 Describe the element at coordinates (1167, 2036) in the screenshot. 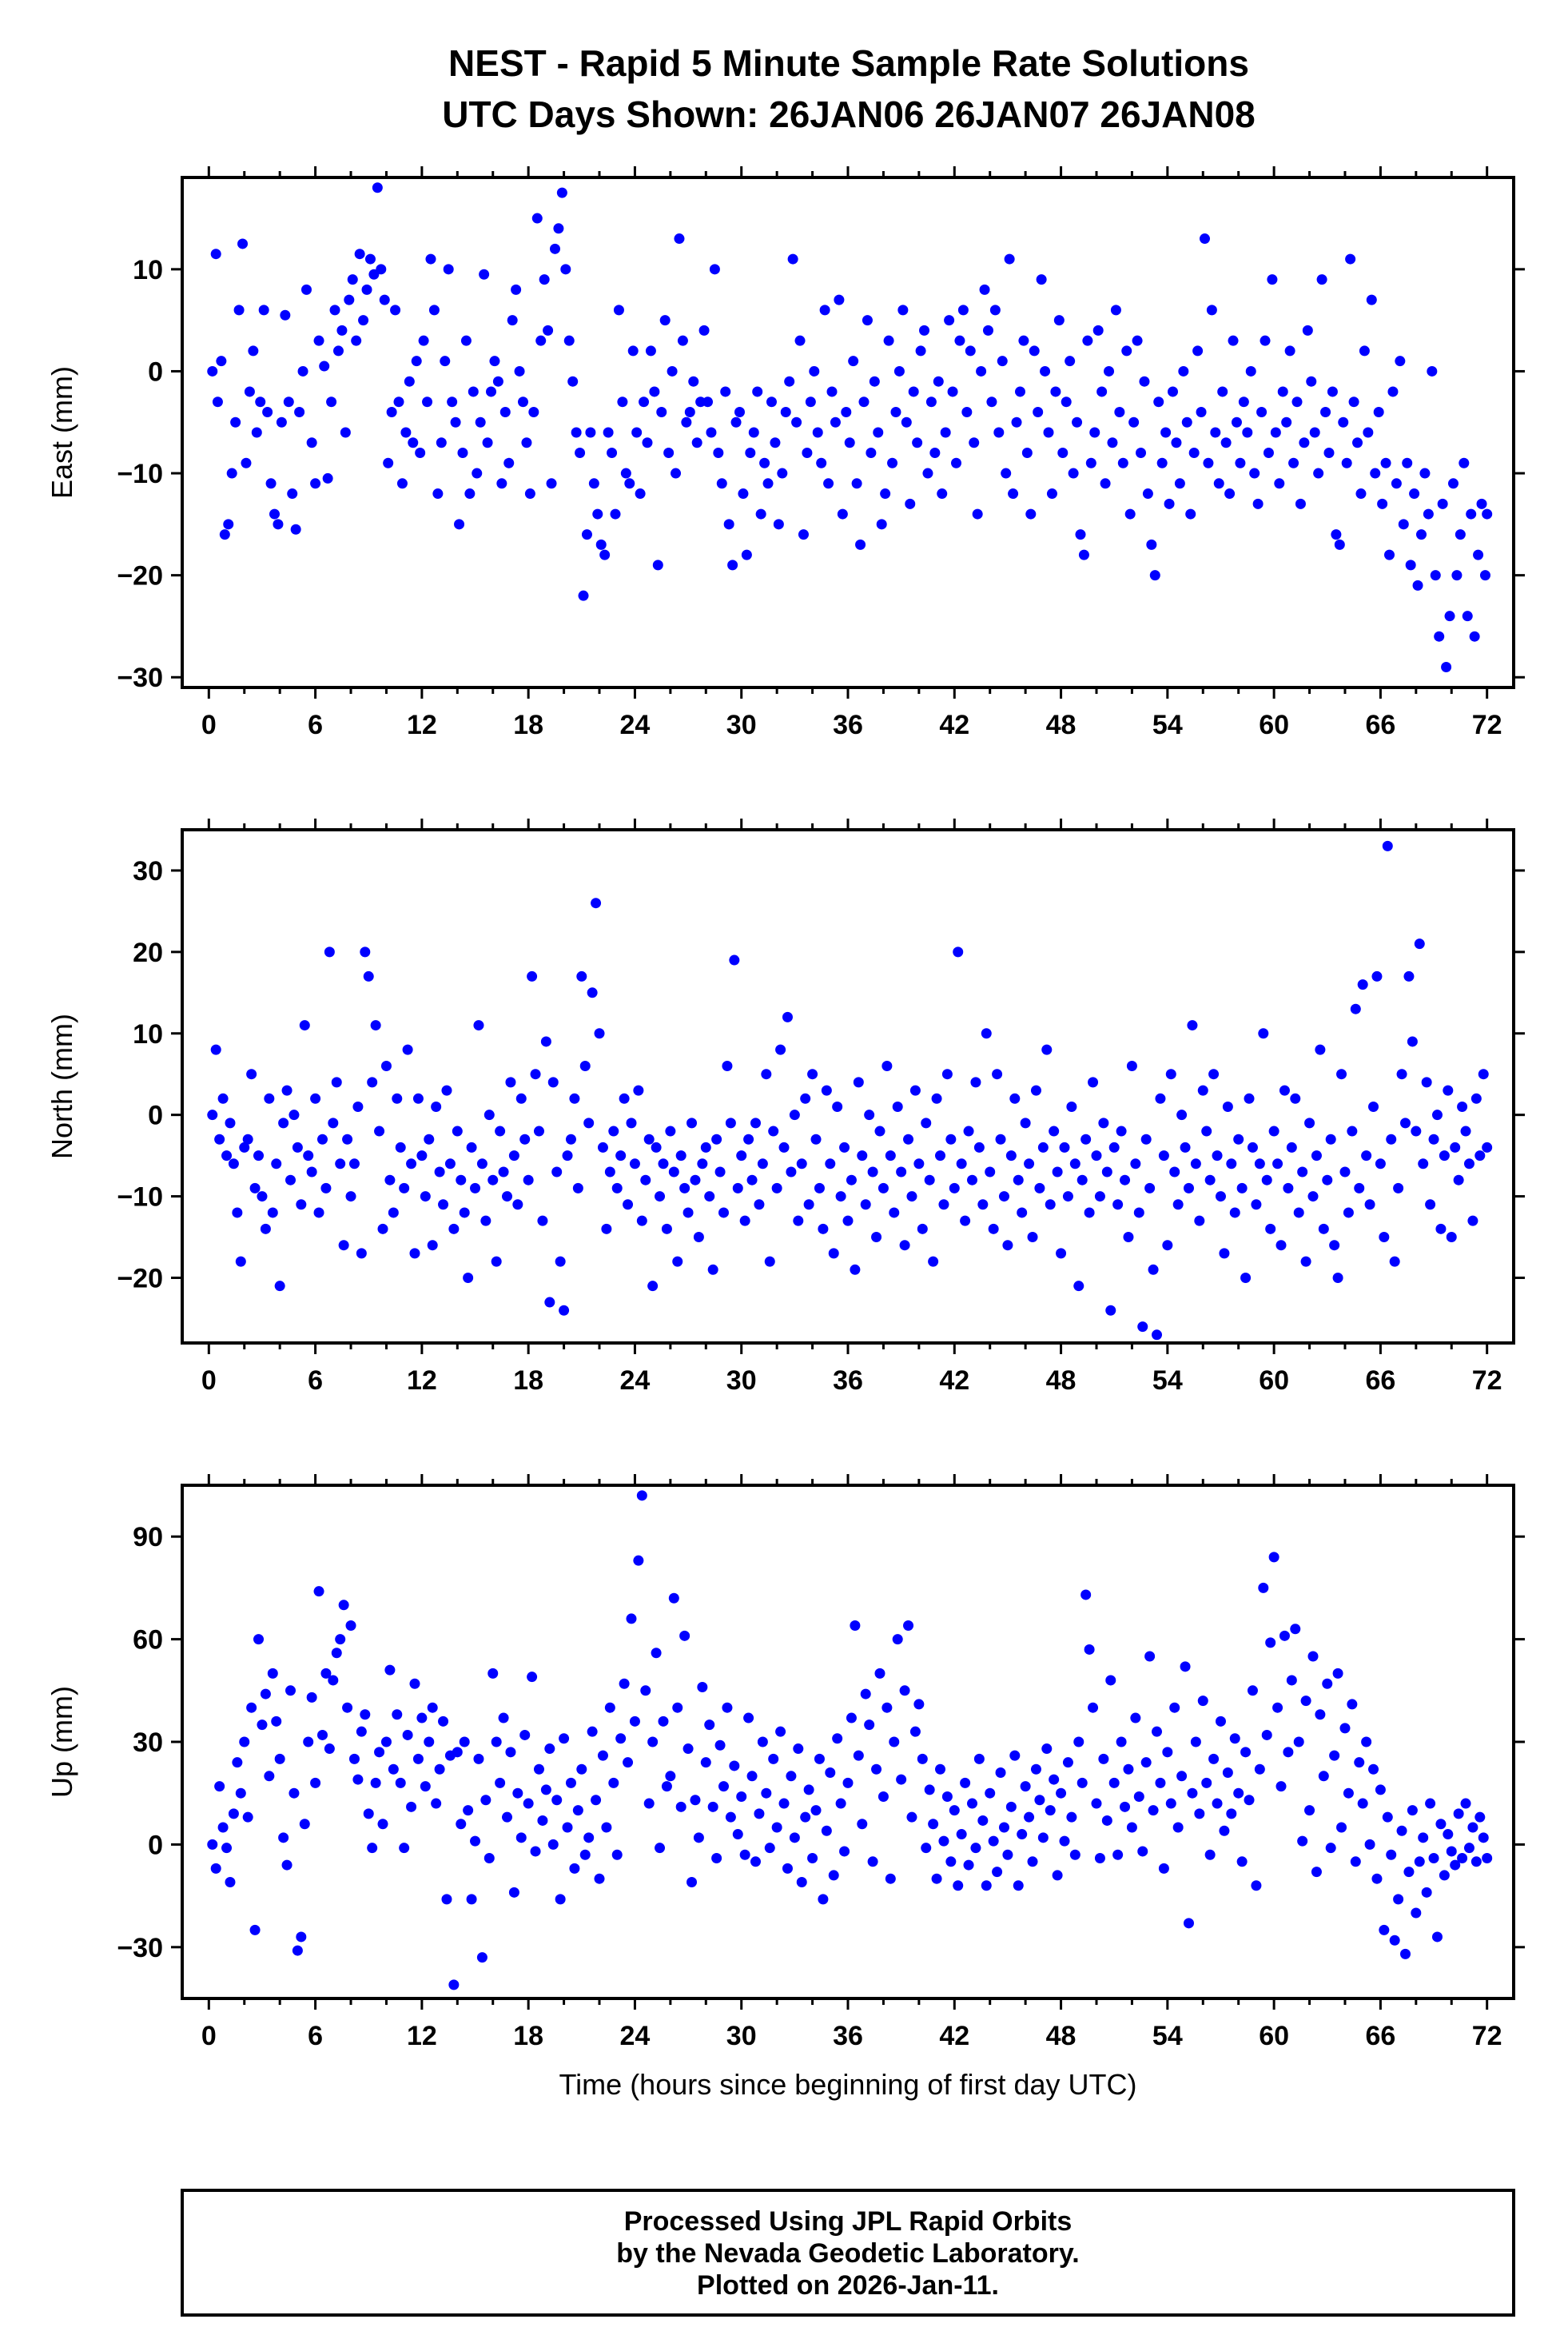

I see `chart-2-xtick-label-9: 54` at that location.